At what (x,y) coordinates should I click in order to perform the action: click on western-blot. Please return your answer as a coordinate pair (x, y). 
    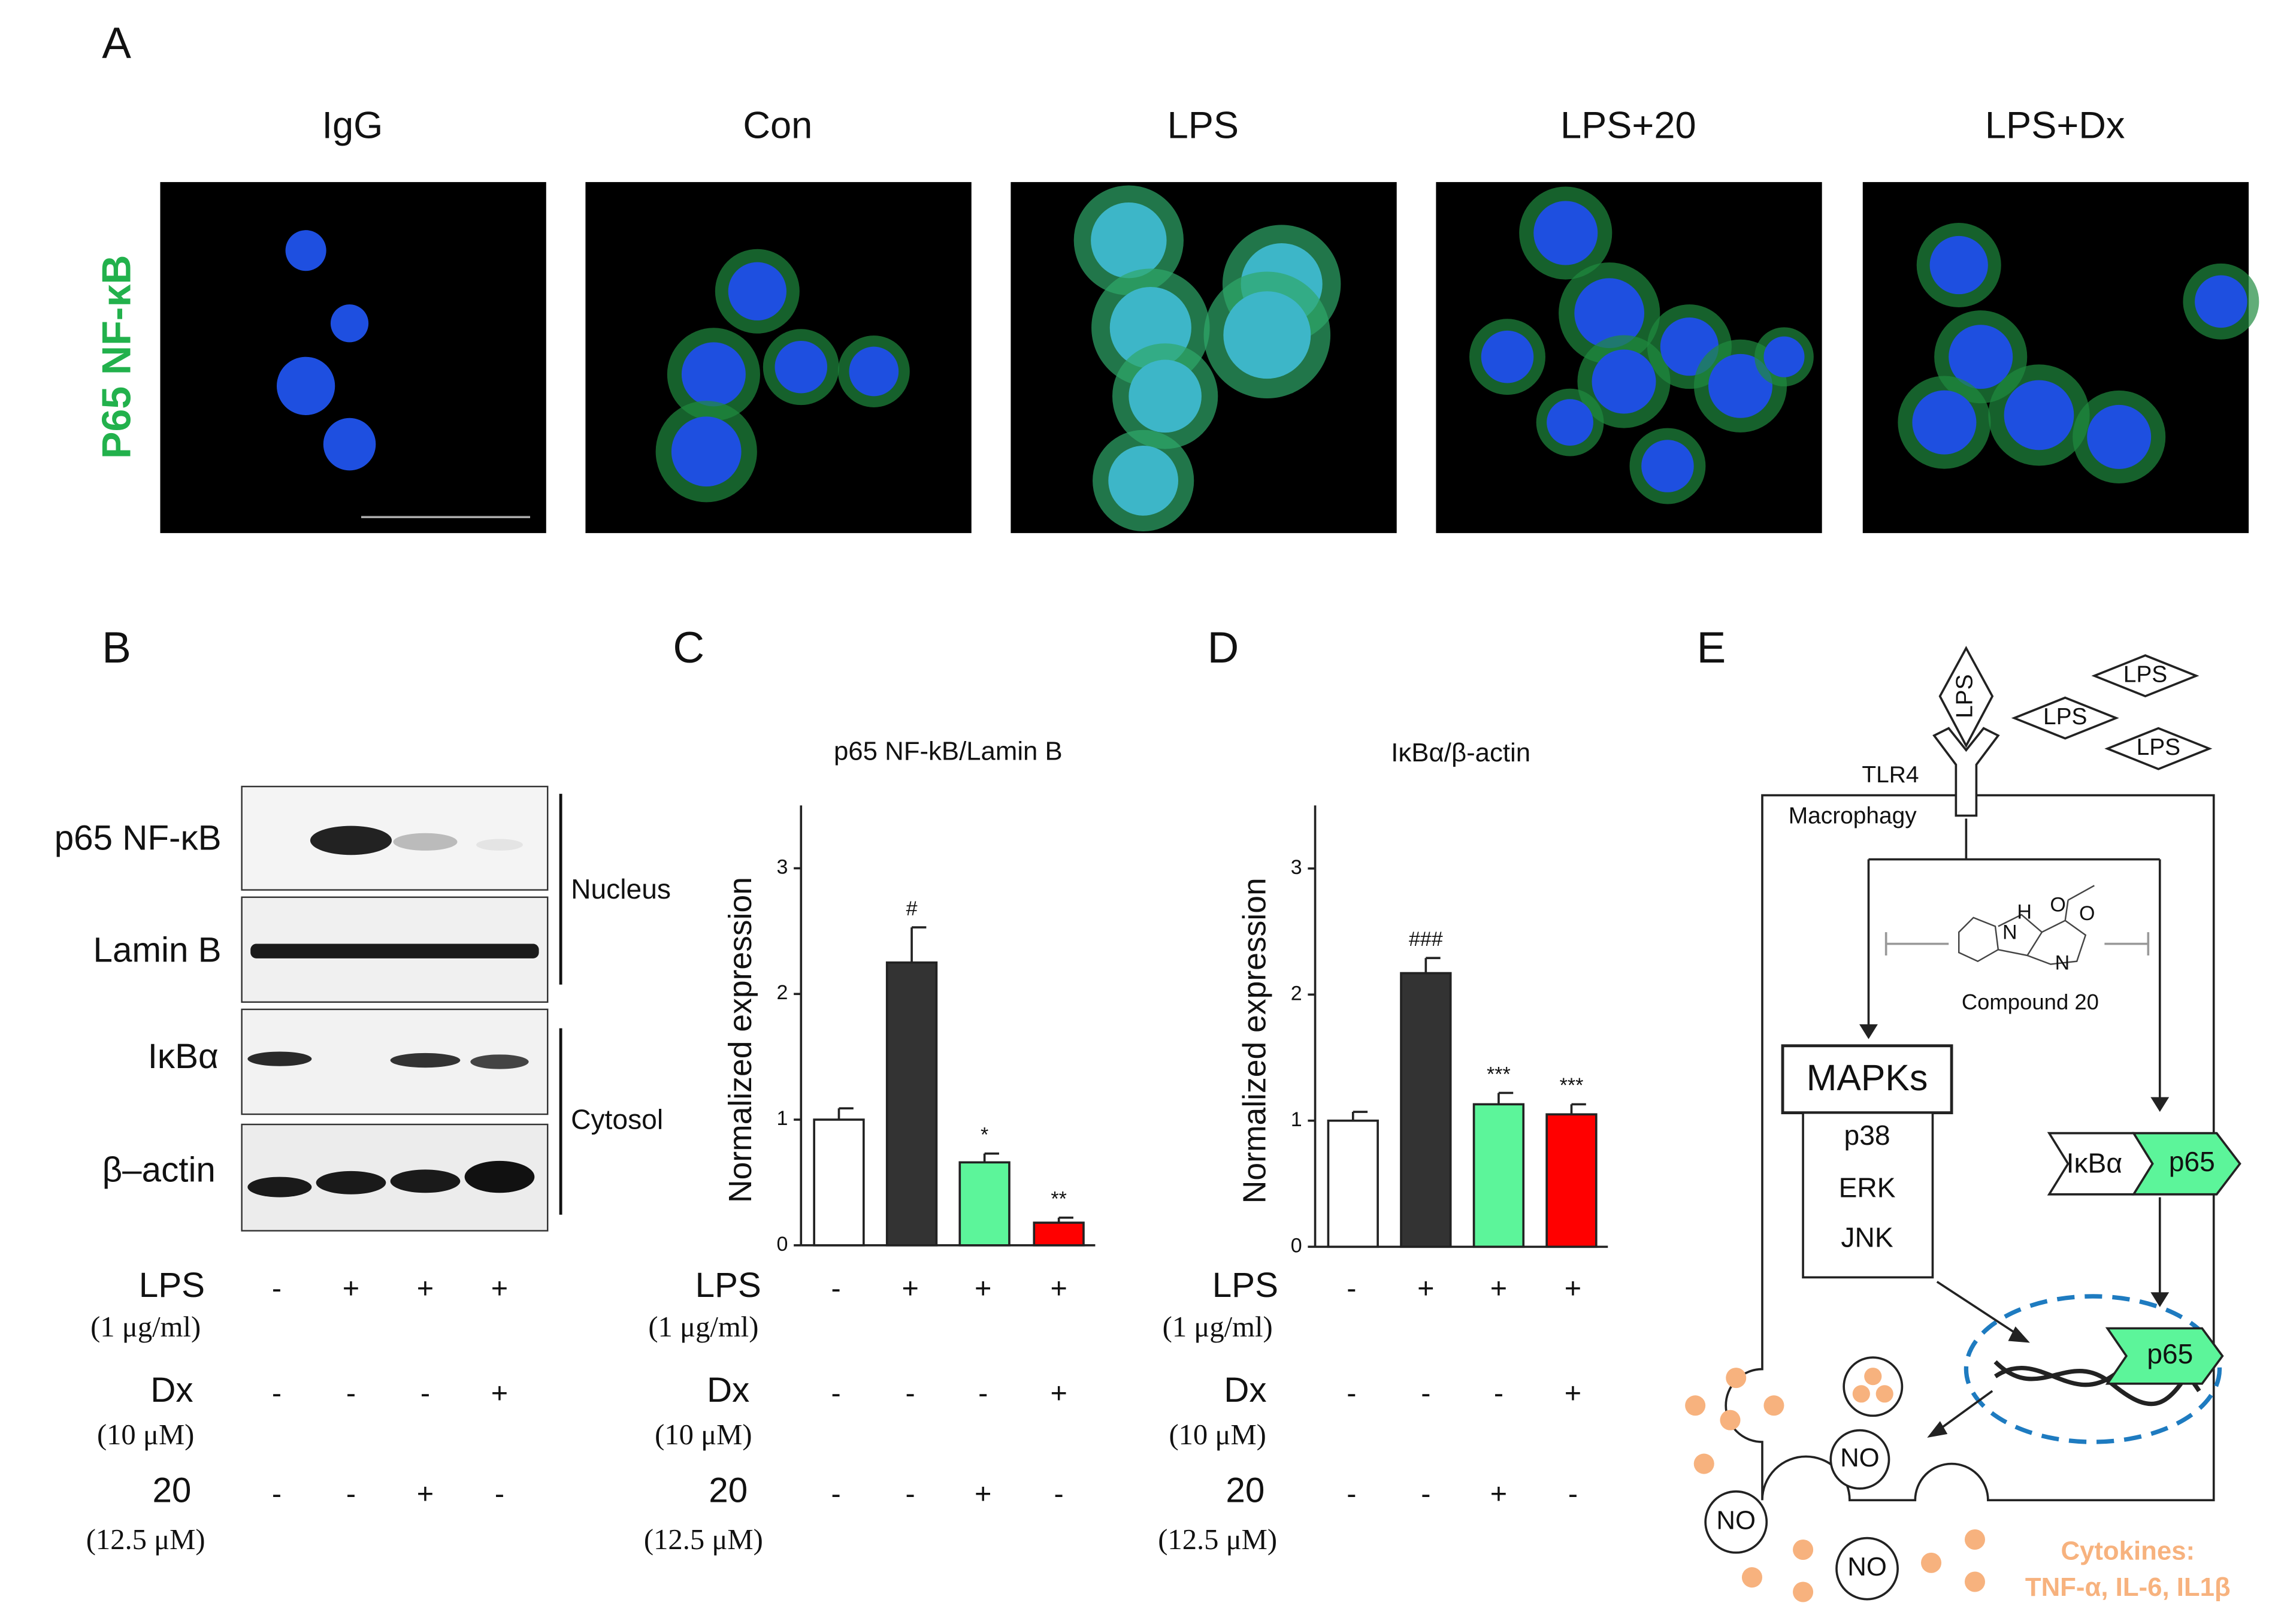
    Looking at the image, I should click on (401, 1008).